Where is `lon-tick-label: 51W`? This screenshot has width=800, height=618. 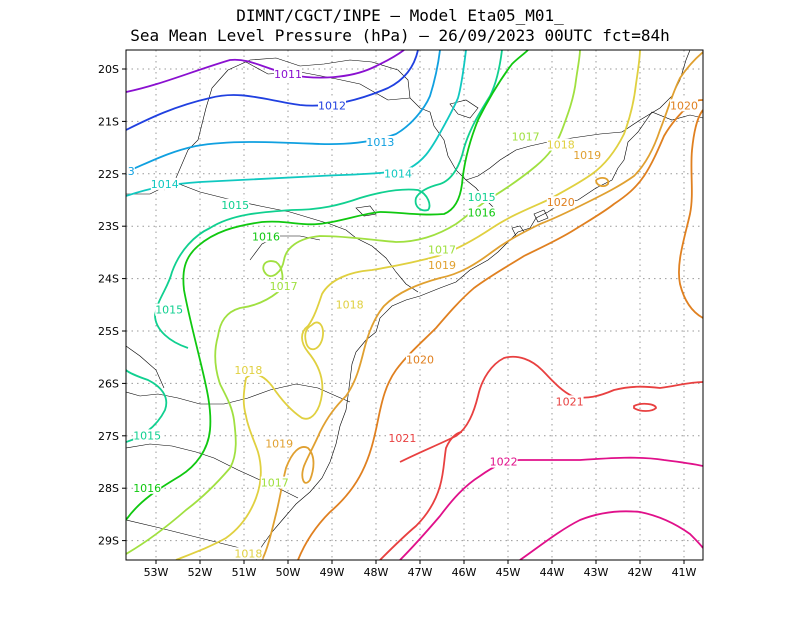 lon-tick-label: 51W is located at coordinates (244, 572).